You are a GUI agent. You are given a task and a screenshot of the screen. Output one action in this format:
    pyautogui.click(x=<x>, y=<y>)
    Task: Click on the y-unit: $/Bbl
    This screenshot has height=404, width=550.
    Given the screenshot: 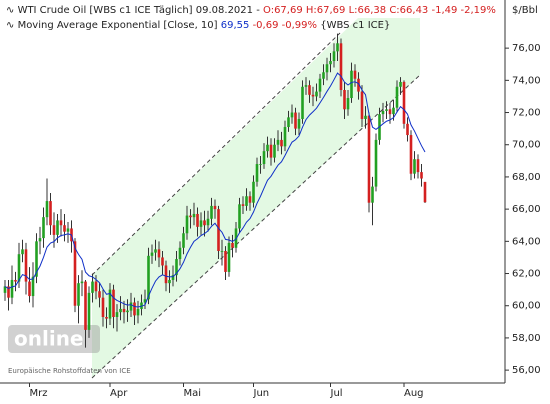 What is the action you would take?
    pyautogui.click(x=525, y=10)
    